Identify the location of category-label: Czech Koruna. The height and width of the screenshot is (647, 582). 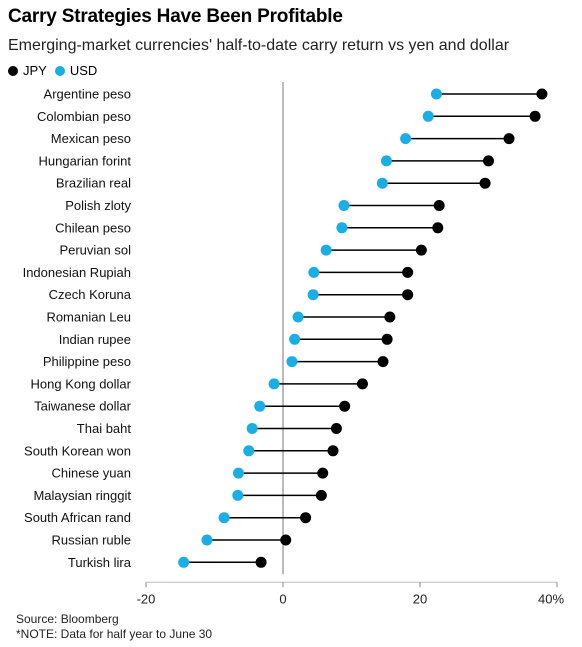
(90, 294).